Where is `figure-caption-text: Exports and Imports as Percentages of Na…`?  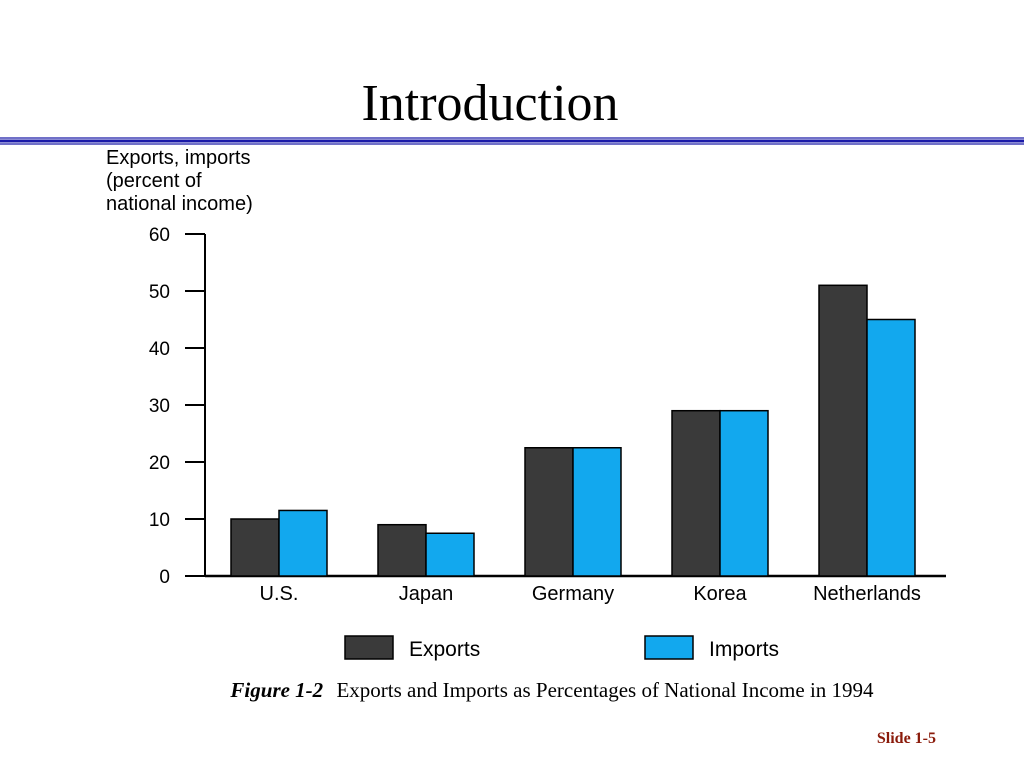 figure-caption-text: Exports and Imports as Percentages of Na… is located at coordinates (605, 690).